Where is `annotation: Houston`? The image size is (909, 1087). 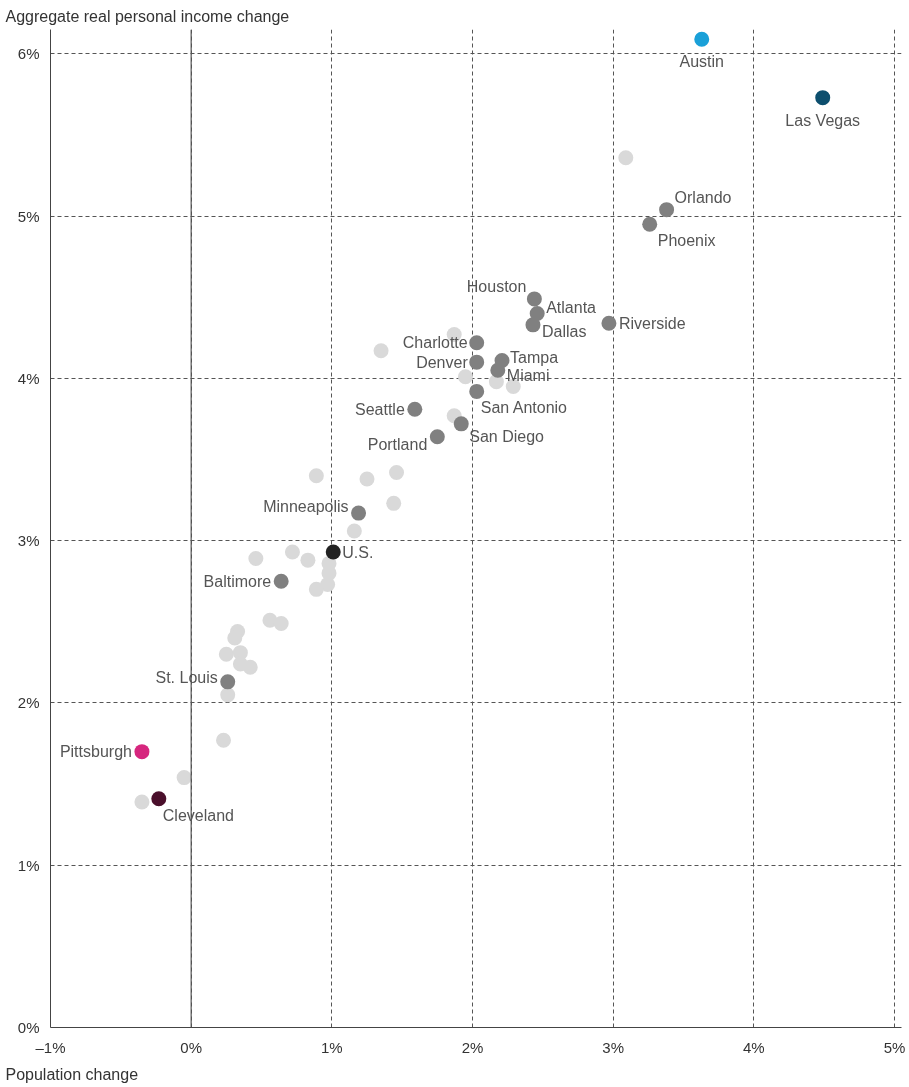 annotation: Houston is located at coordinates (496, 286).